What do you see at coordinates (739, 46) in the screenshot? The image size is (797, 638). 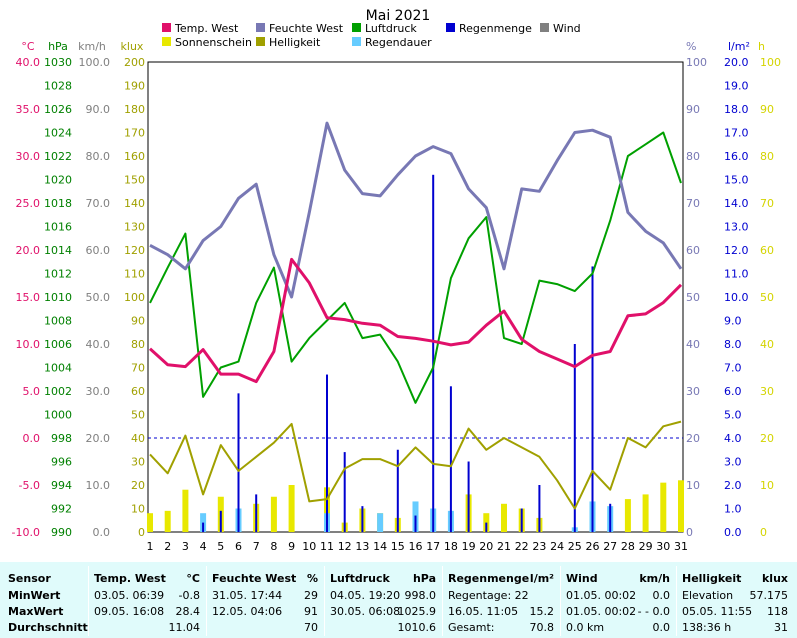 I see `axis-unit-rain_lm2: l/m²` at bounding box center [739, 46].